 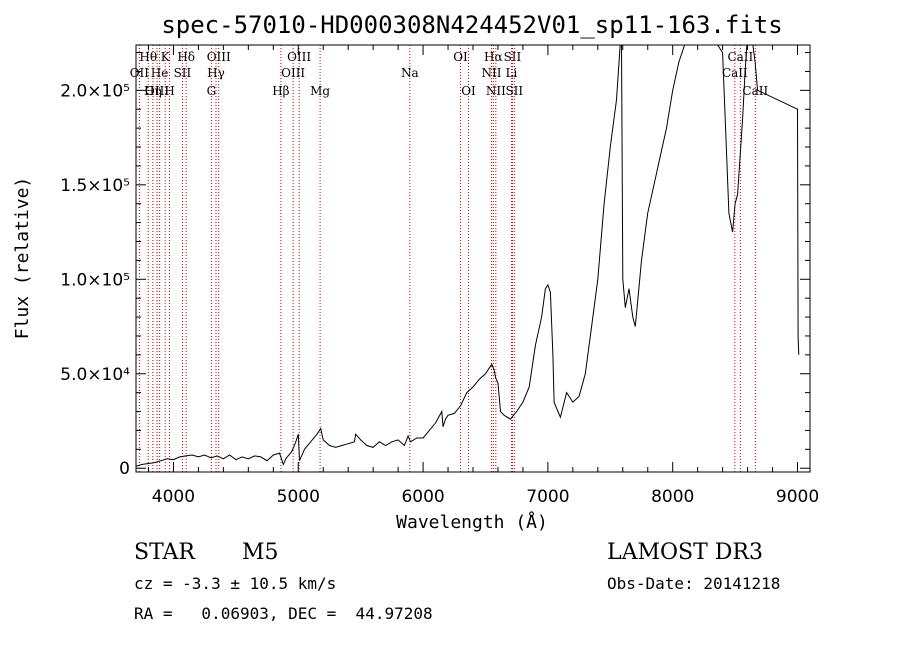 What do you see at coordinates (410, 73) in the screenshot?
I see `line-marker-label: Na` at bounding box center [410, 73].